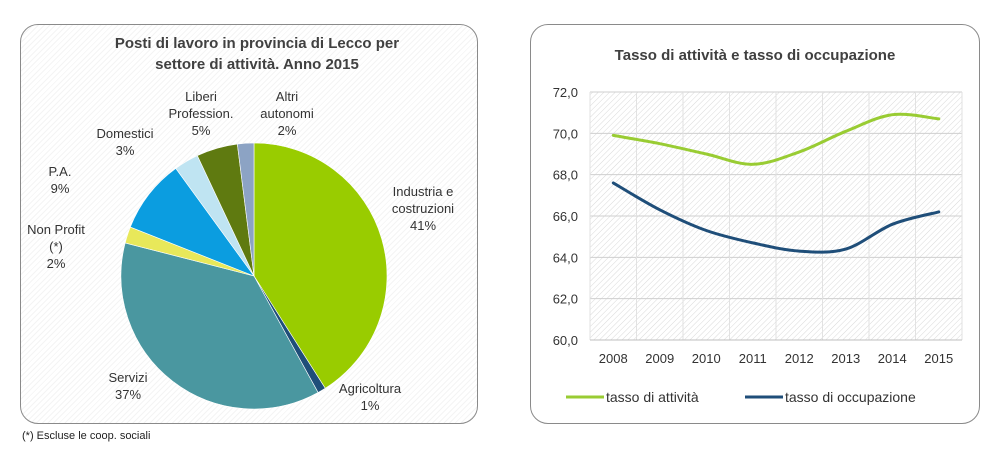  What do you see at coordinates (659, 358) in the screenshot?
I see `x-tick-label: 2009` at bounding box center [659, 358].